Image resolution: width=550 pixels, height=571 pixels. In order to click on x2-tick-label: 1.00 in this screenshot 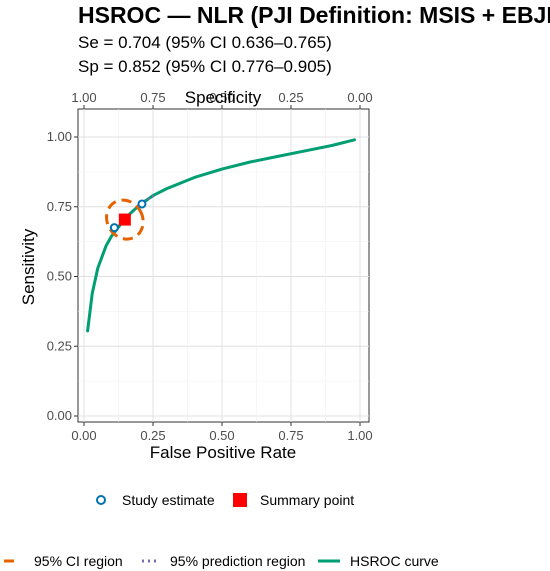, I will do `click(83, 97)`.